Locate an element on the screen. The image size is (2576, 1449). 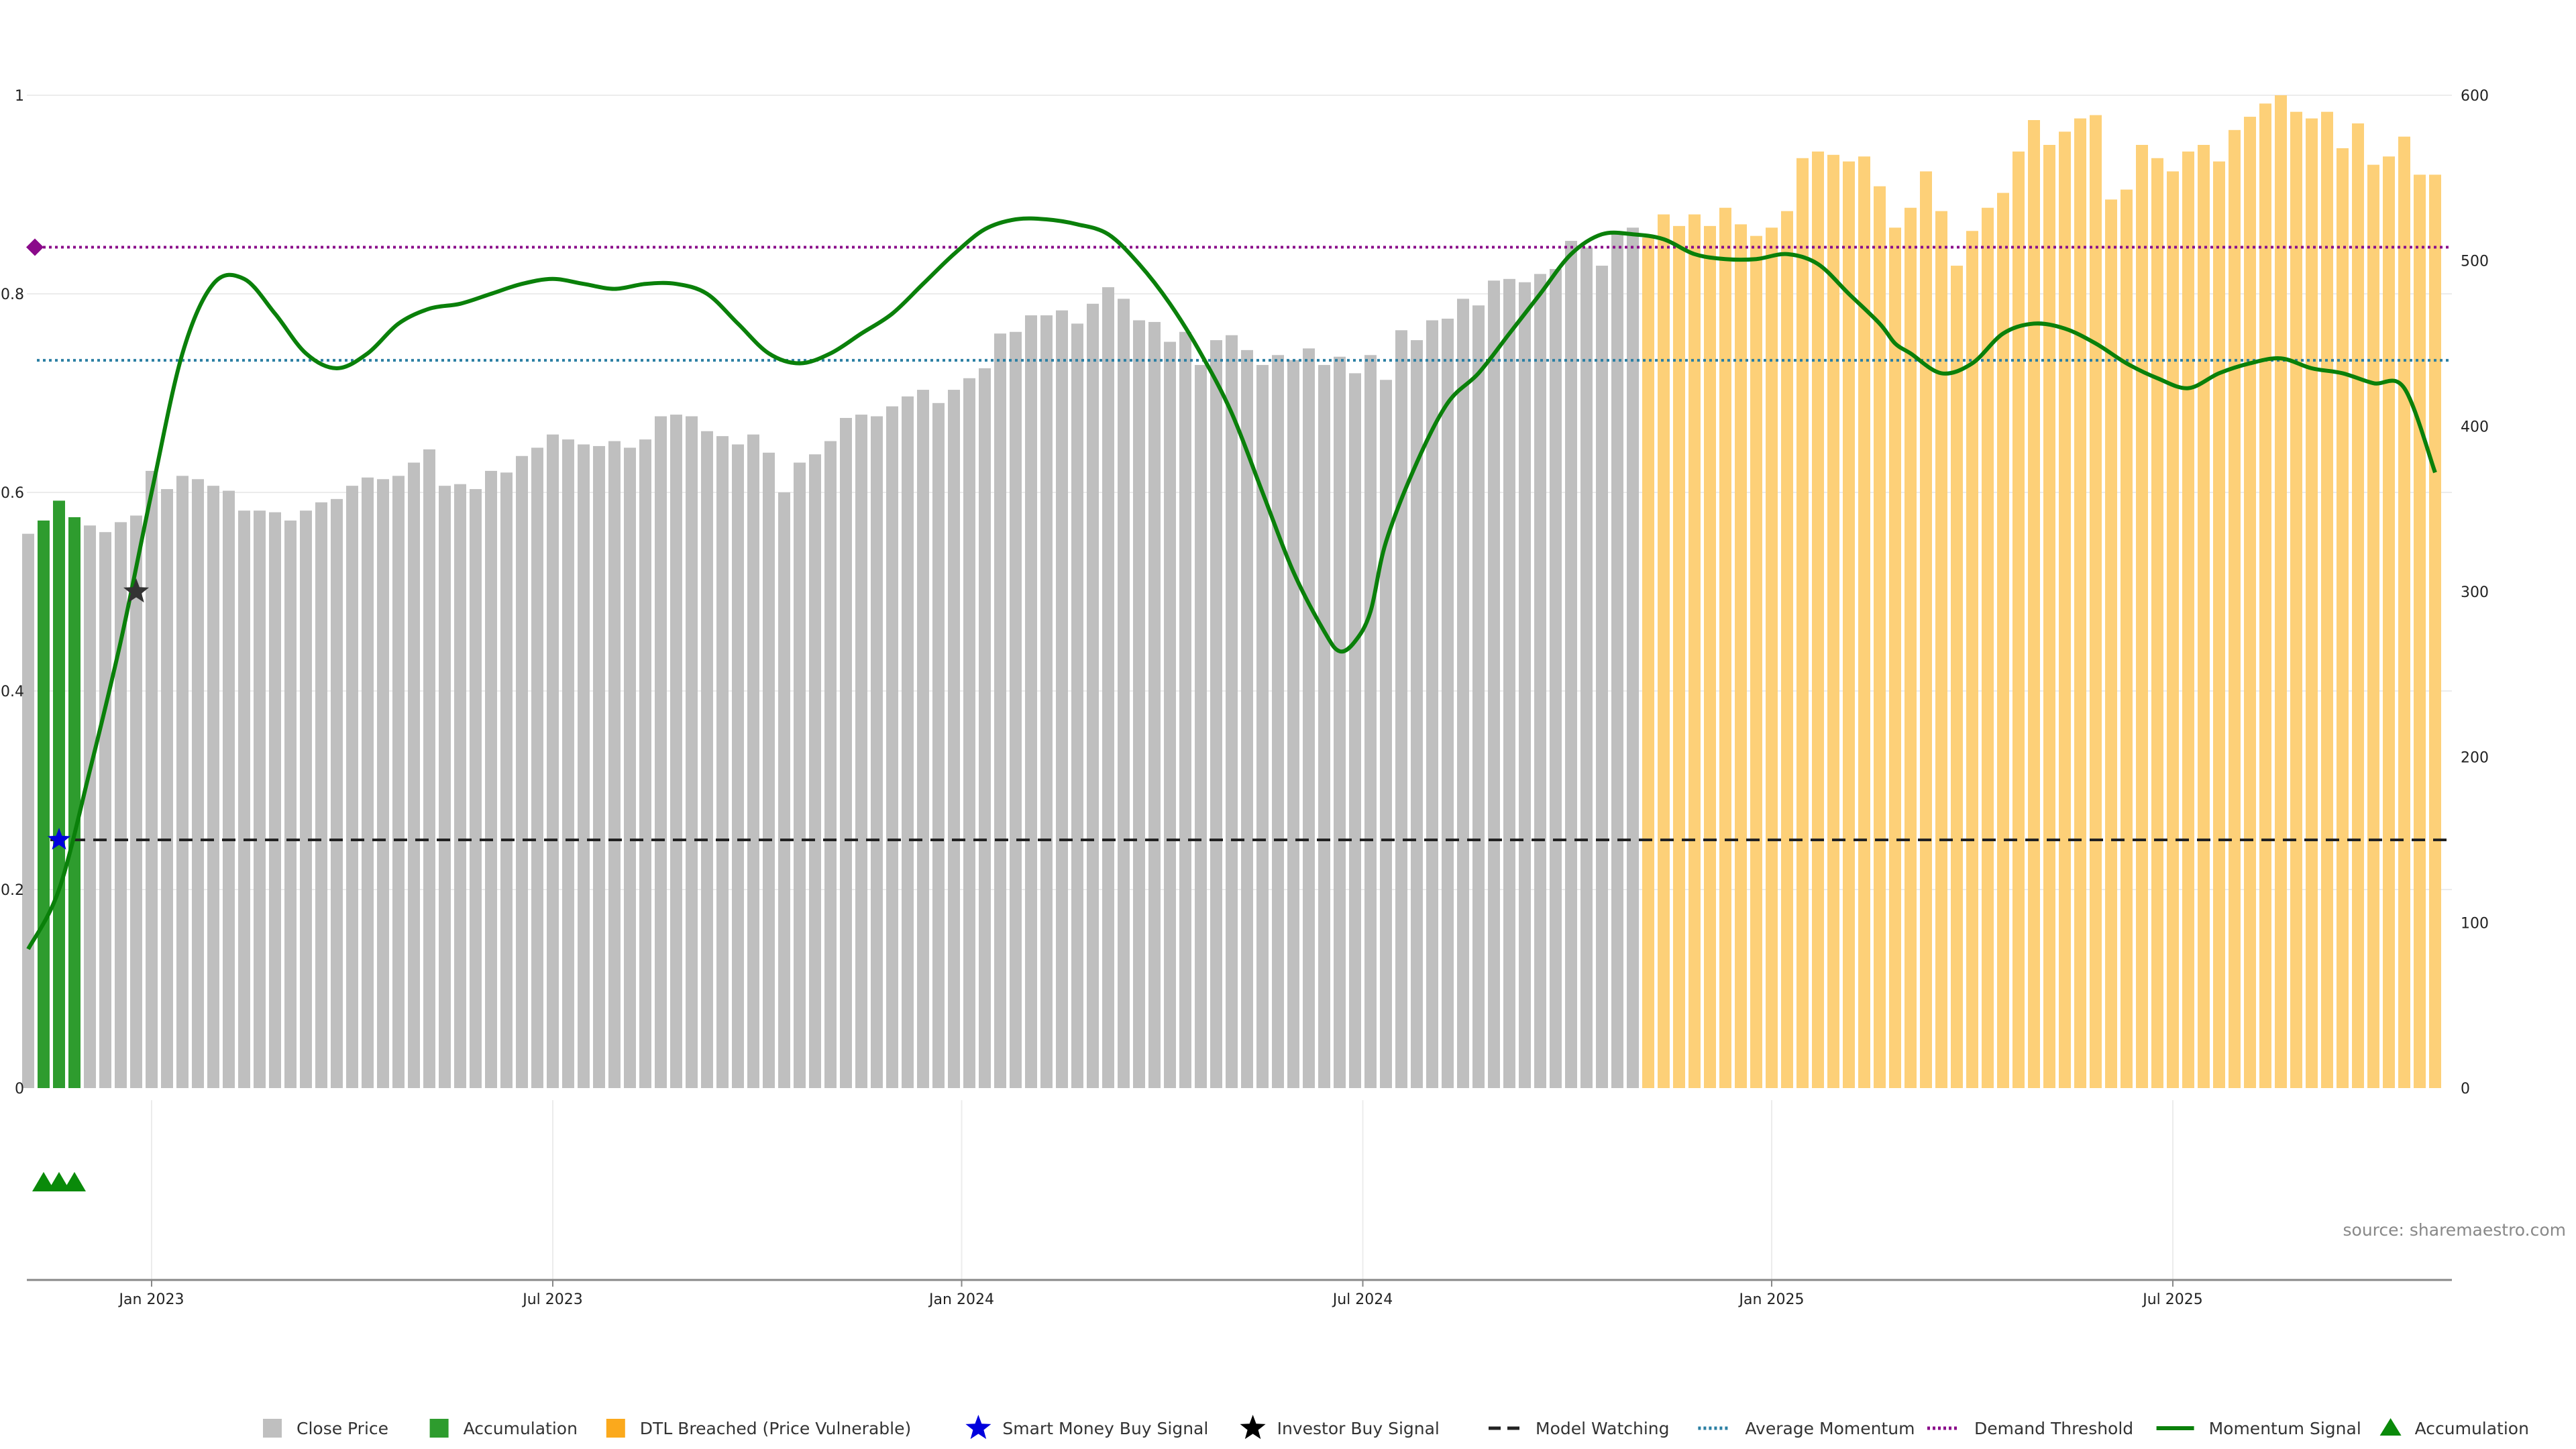
legend-label: Smart Money Buy Signal is located at coordinates (1105, 1428).